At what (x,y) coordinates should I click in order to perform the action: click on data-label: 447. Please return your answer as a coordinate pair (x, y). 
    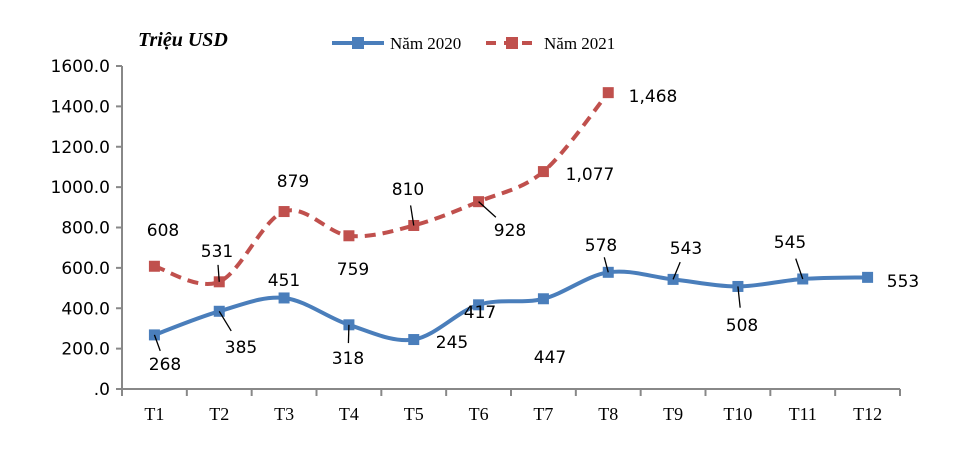
    Looking at the image, I should click on (550, 358).